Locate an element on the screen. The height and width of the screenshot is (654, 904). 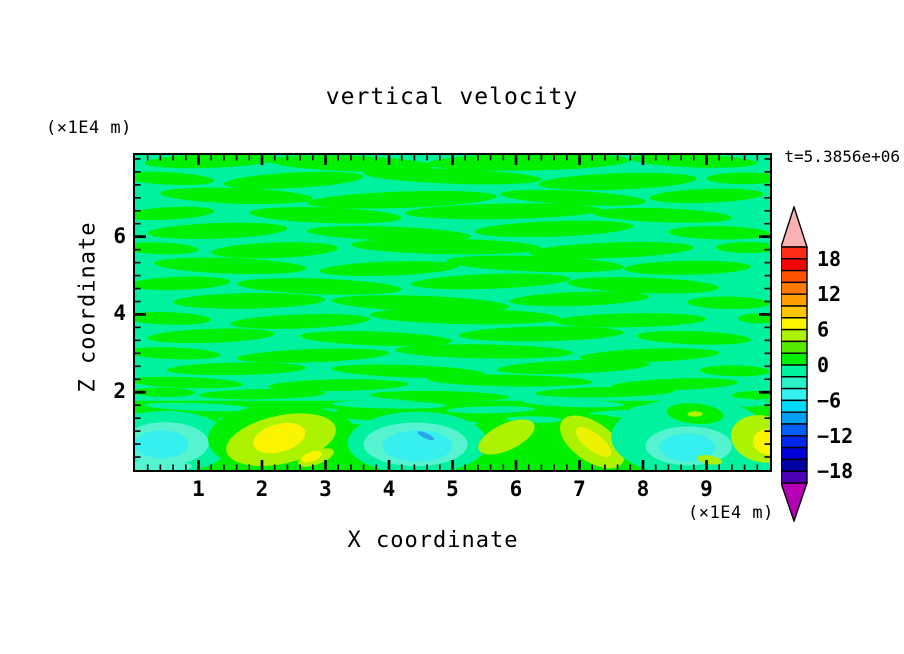
colorbar-label: −18 is located at coordinates (835, 471).